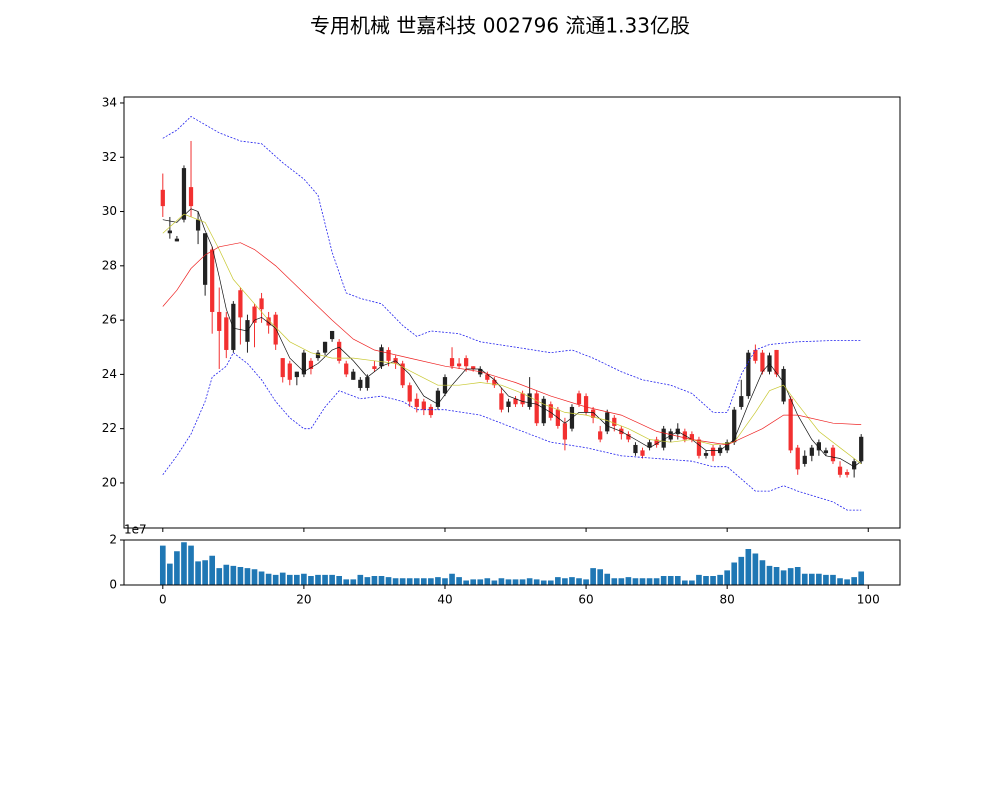 The height and width of the screenshot is (800, 1000). What do you see at coordinates (512, 431) in the screenshot?
I see `indicator-line` at bounding box center [512, 431].